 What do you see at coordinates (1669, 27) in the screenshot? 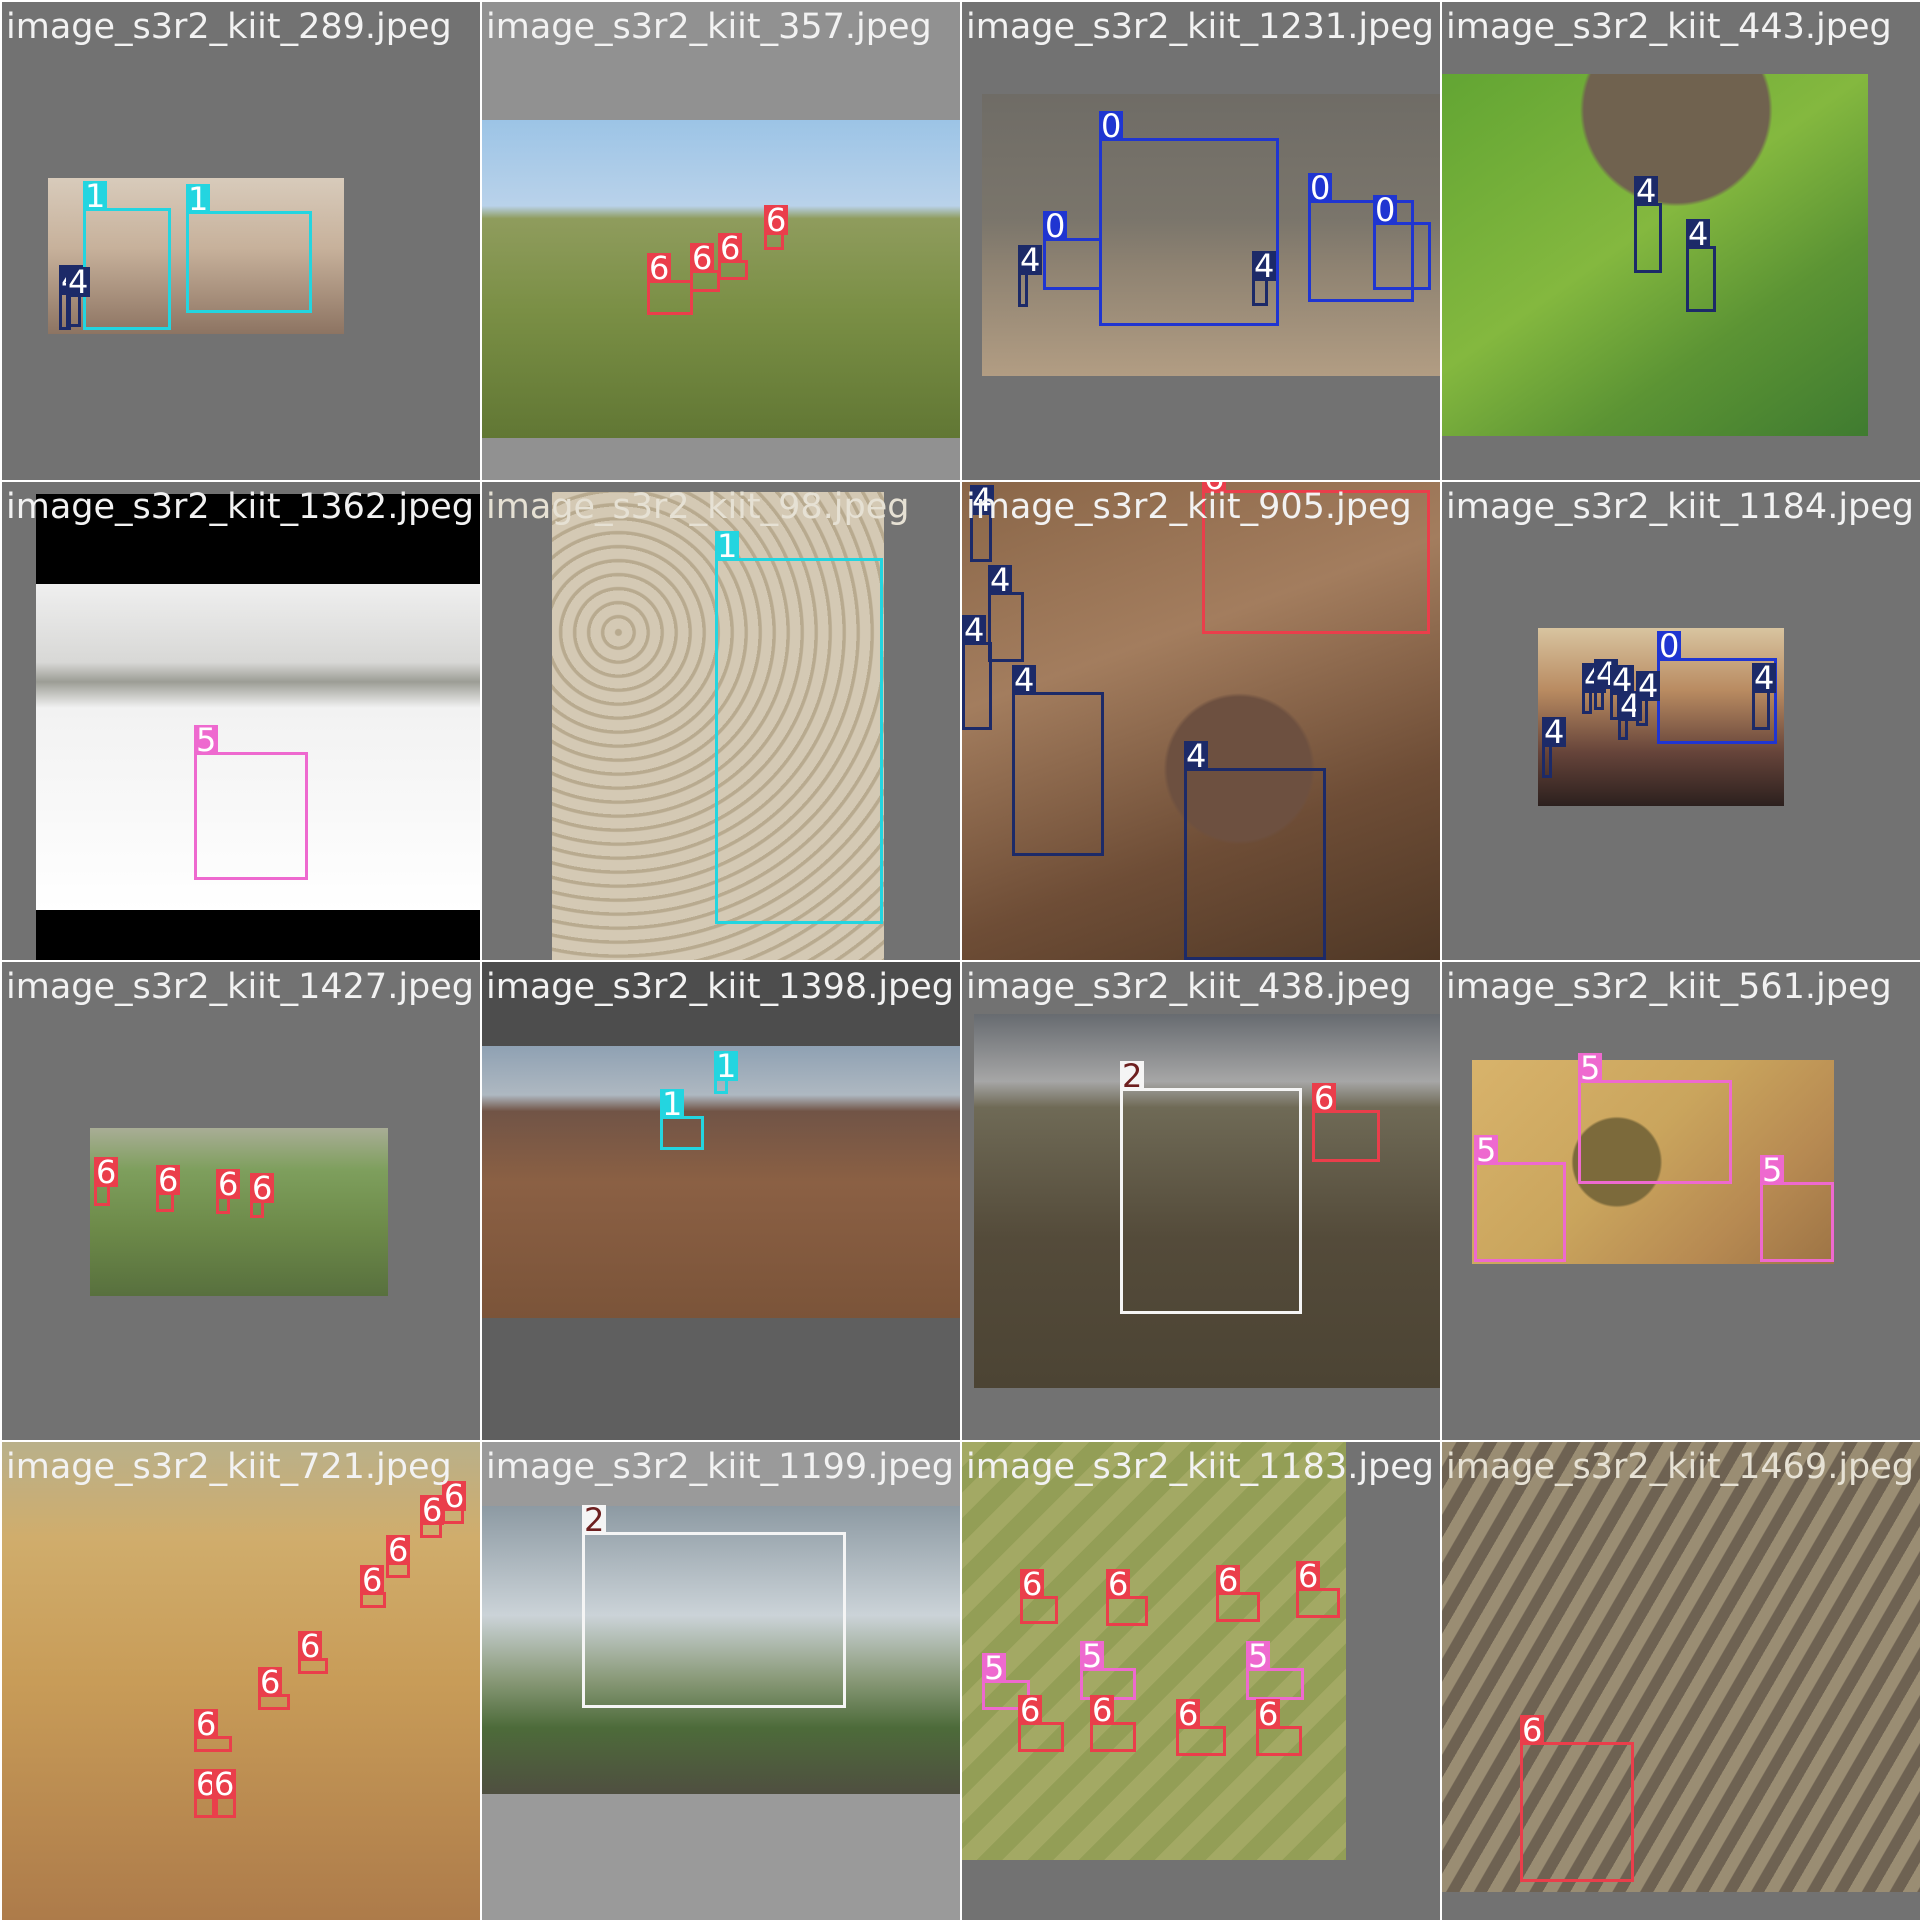
I see `image-filename: image_s3r2_kiit_443.jpeg` at bounding box center [1669, 27].